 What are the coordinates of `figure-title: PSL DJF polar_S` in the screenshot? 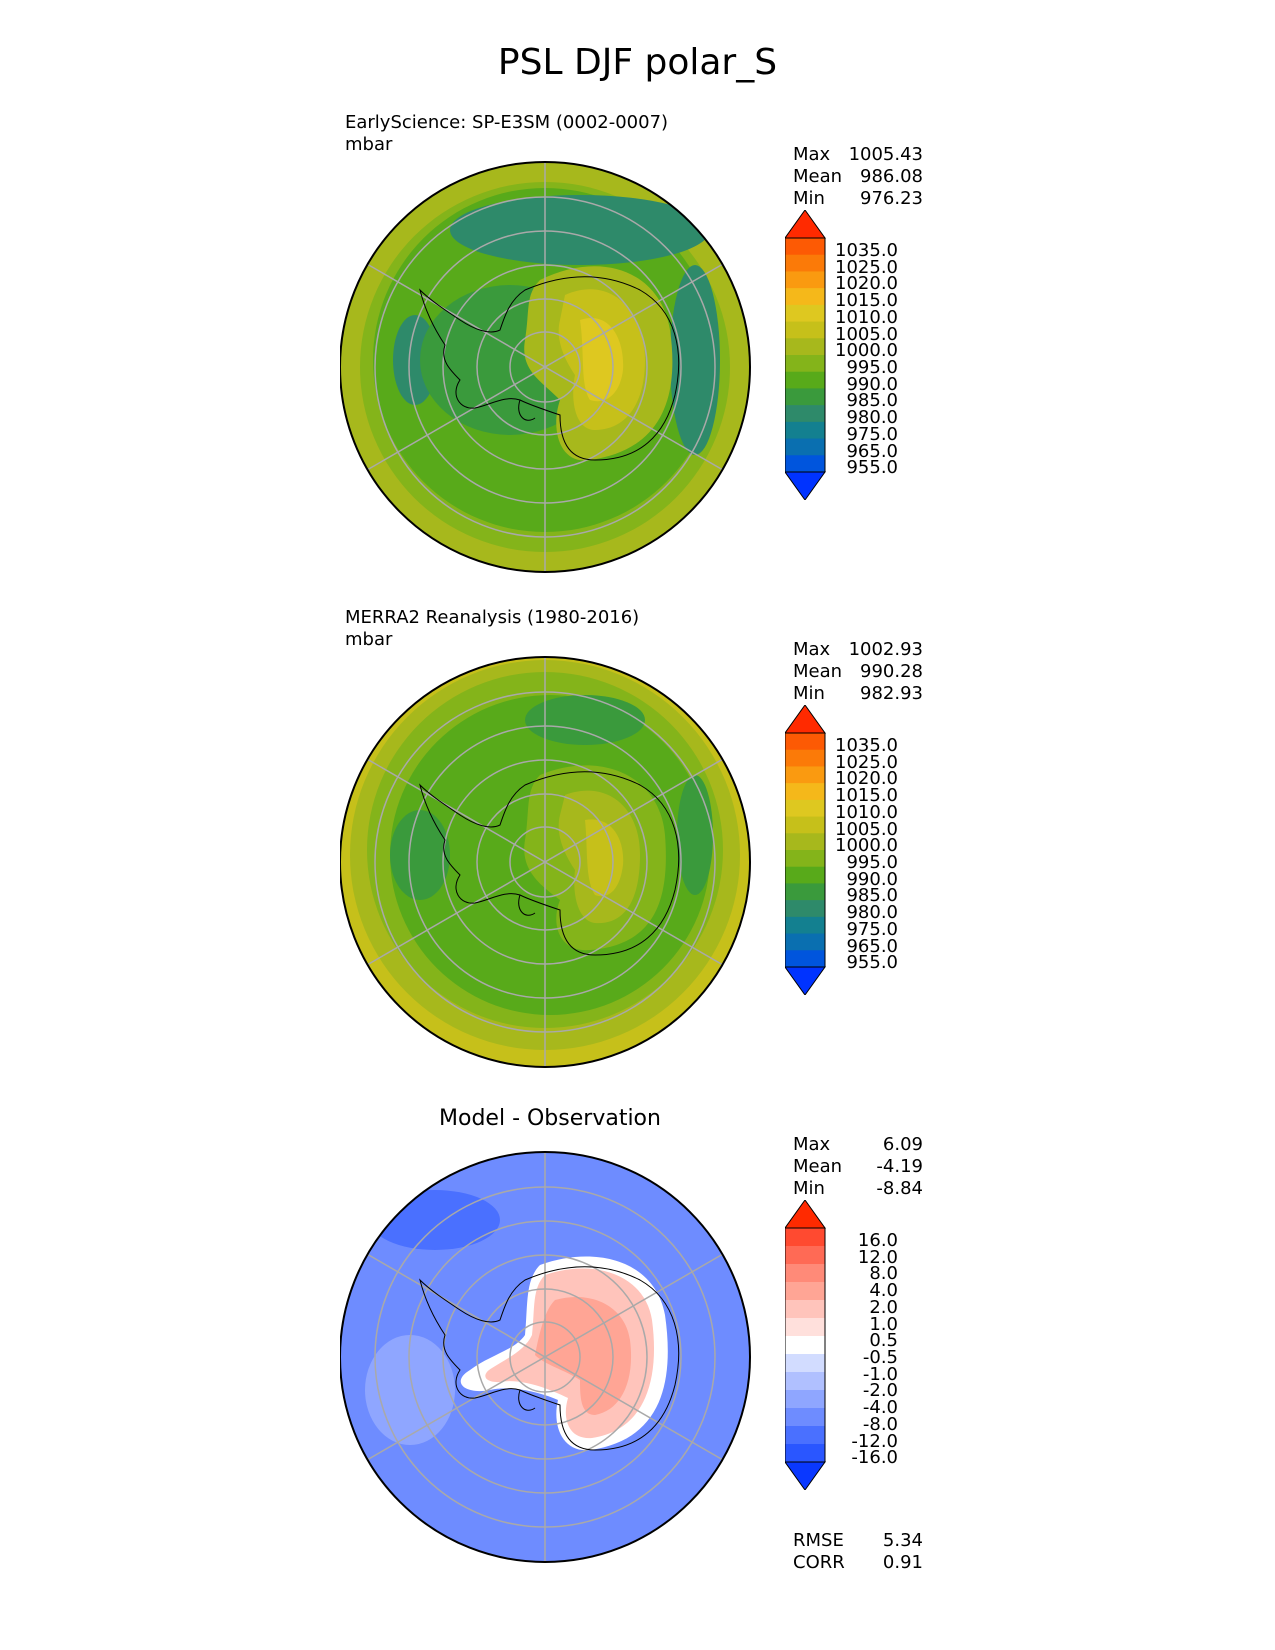 It's located at (637, 62).